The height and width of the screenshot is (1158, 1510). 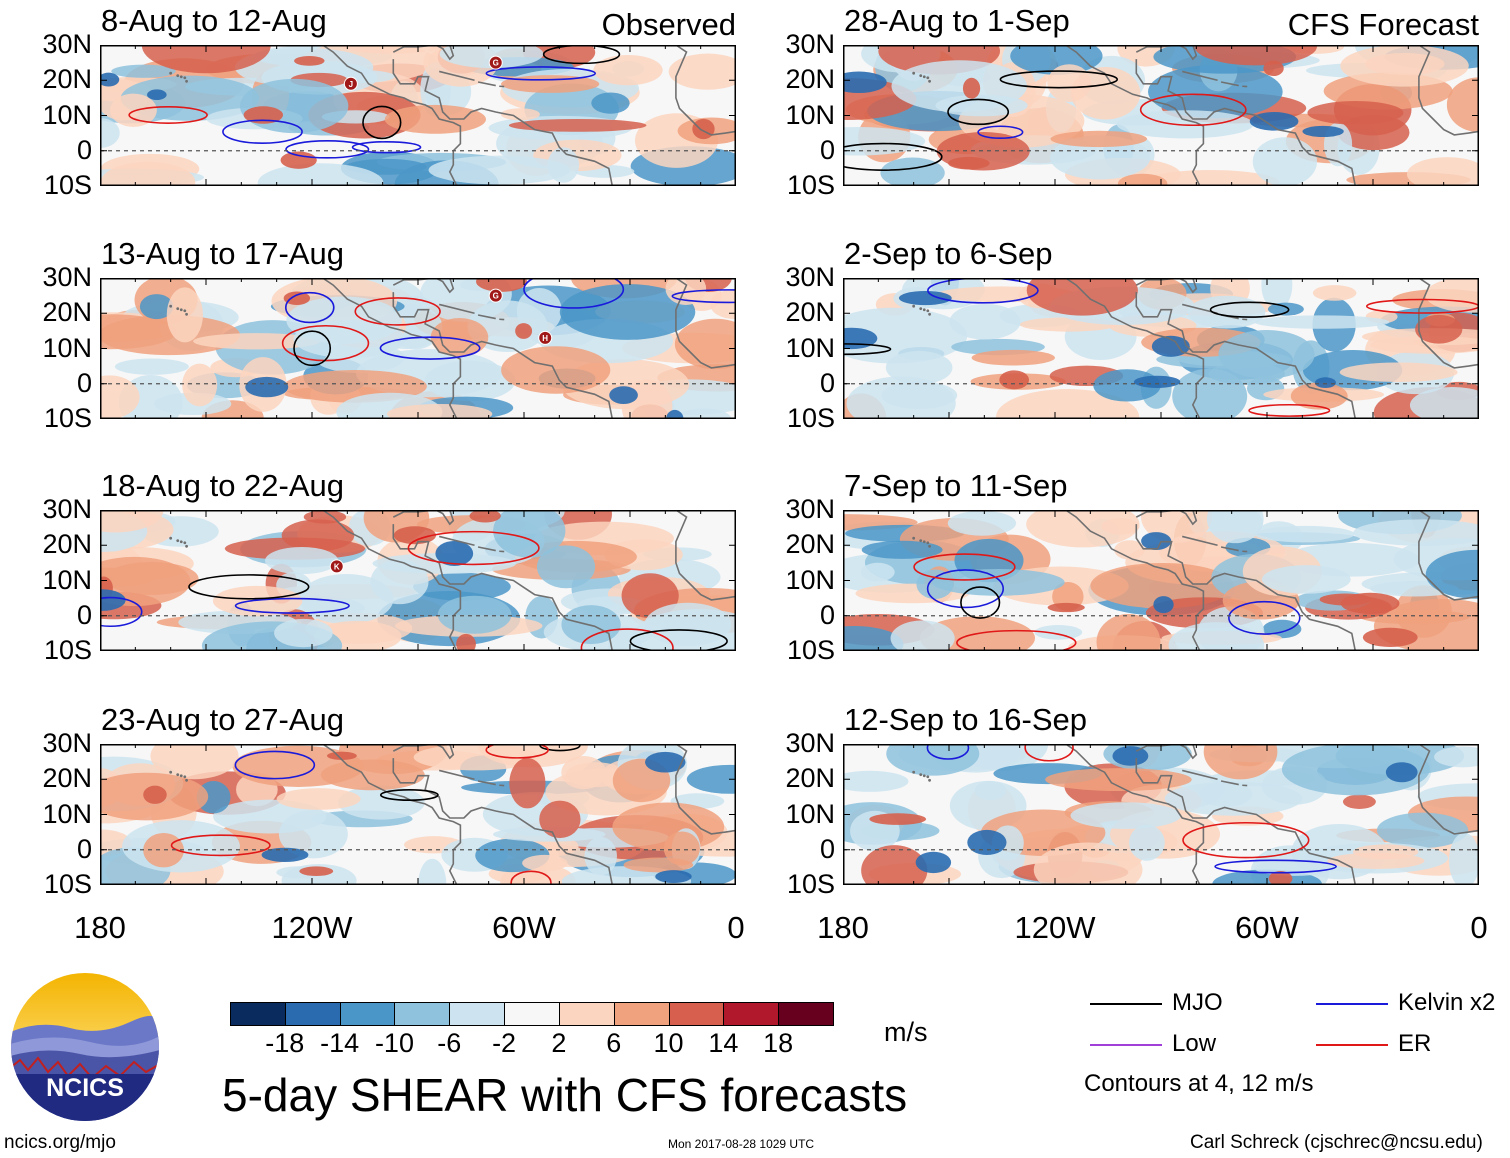 What do you see at coordinates (496, 63) in the screenshot?
I see `svg-text: G` at bounding box center [496, 63].